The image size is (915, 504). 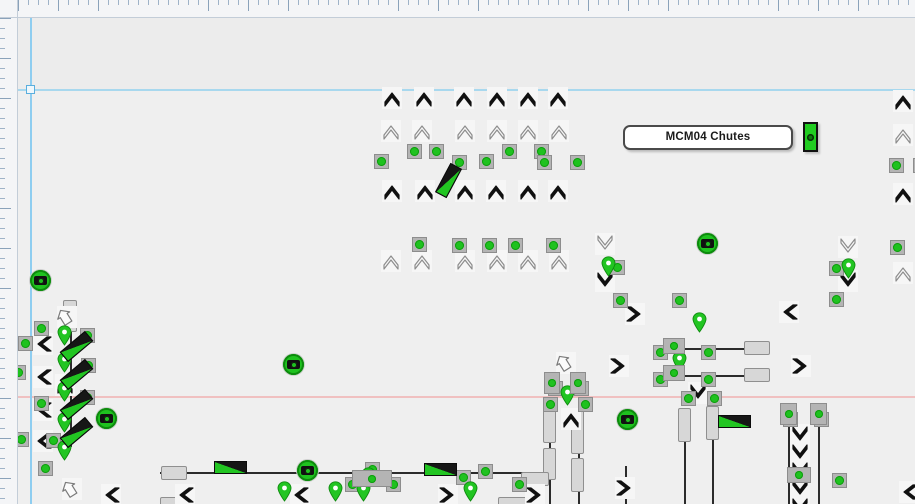 What do you see at coordinates (30, 89) in the screenshot?
I see `guide-intersection-handle` at bounding box center [30, 89].